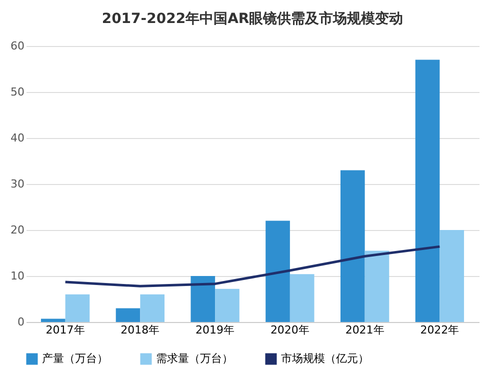 Image resolution: width=499 pixels, height=377 pixels. Describe the element at coordinates (17, 138) in the screenshot. I see `y-tick-label: 40` at that location.